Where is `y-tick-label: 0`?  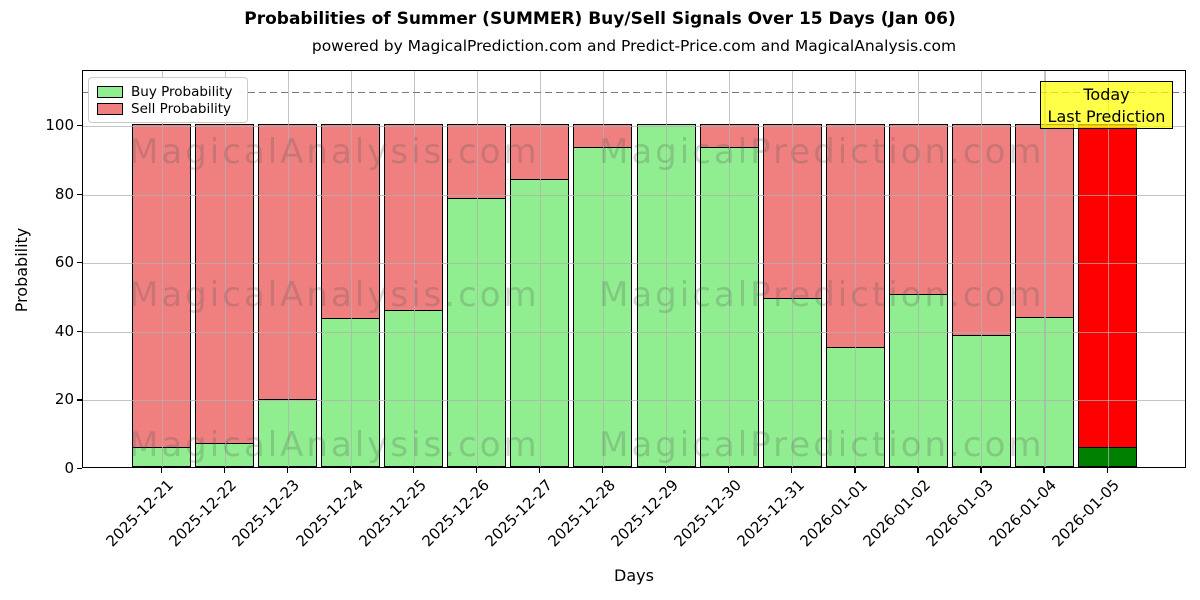
y-tick-label: 0 is located at coordinates (69, 468).